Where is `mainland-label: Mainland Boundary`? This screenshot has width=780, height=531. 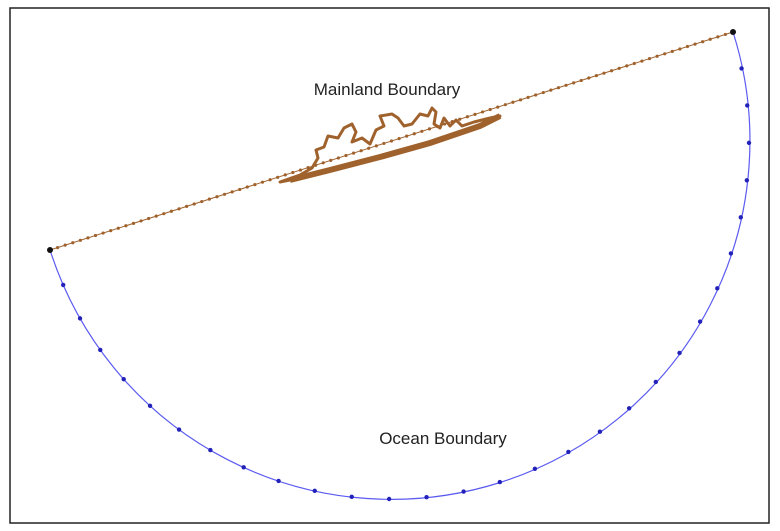 mainland-label: Mainland Boundary is located at coordinates (387, 89).